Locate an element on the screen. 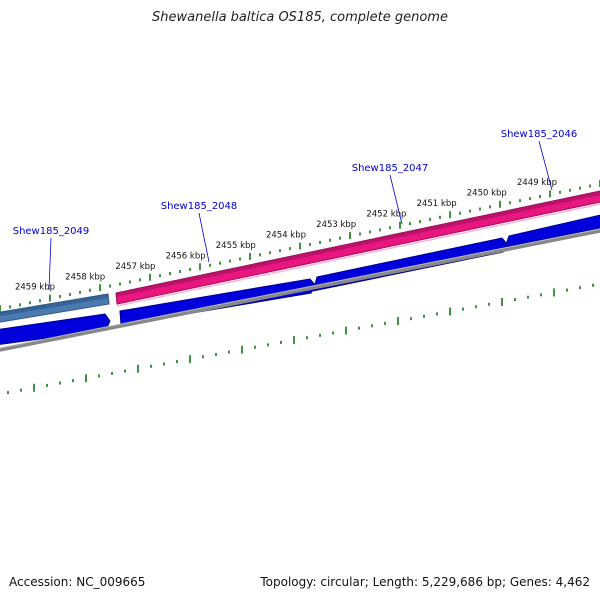 The image size is (600, 600). kbp-tick-label: 2457 kbp is located at coordinates (135, 267).